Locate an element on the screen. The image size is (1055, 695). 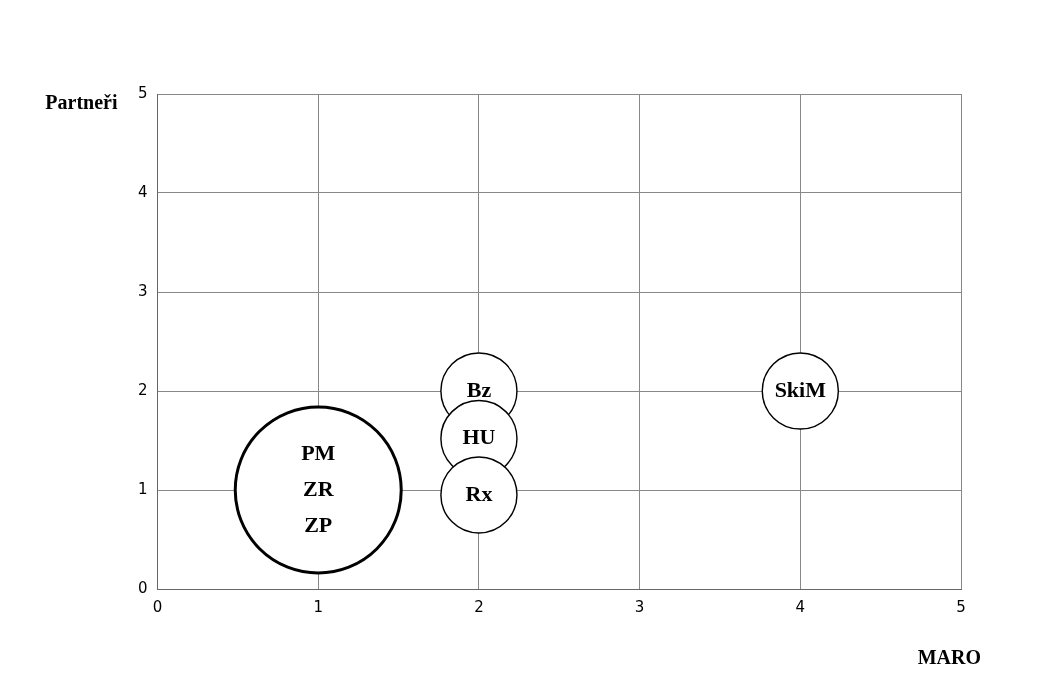
y-tick-label: 5 is located at coordinates (143, 92).